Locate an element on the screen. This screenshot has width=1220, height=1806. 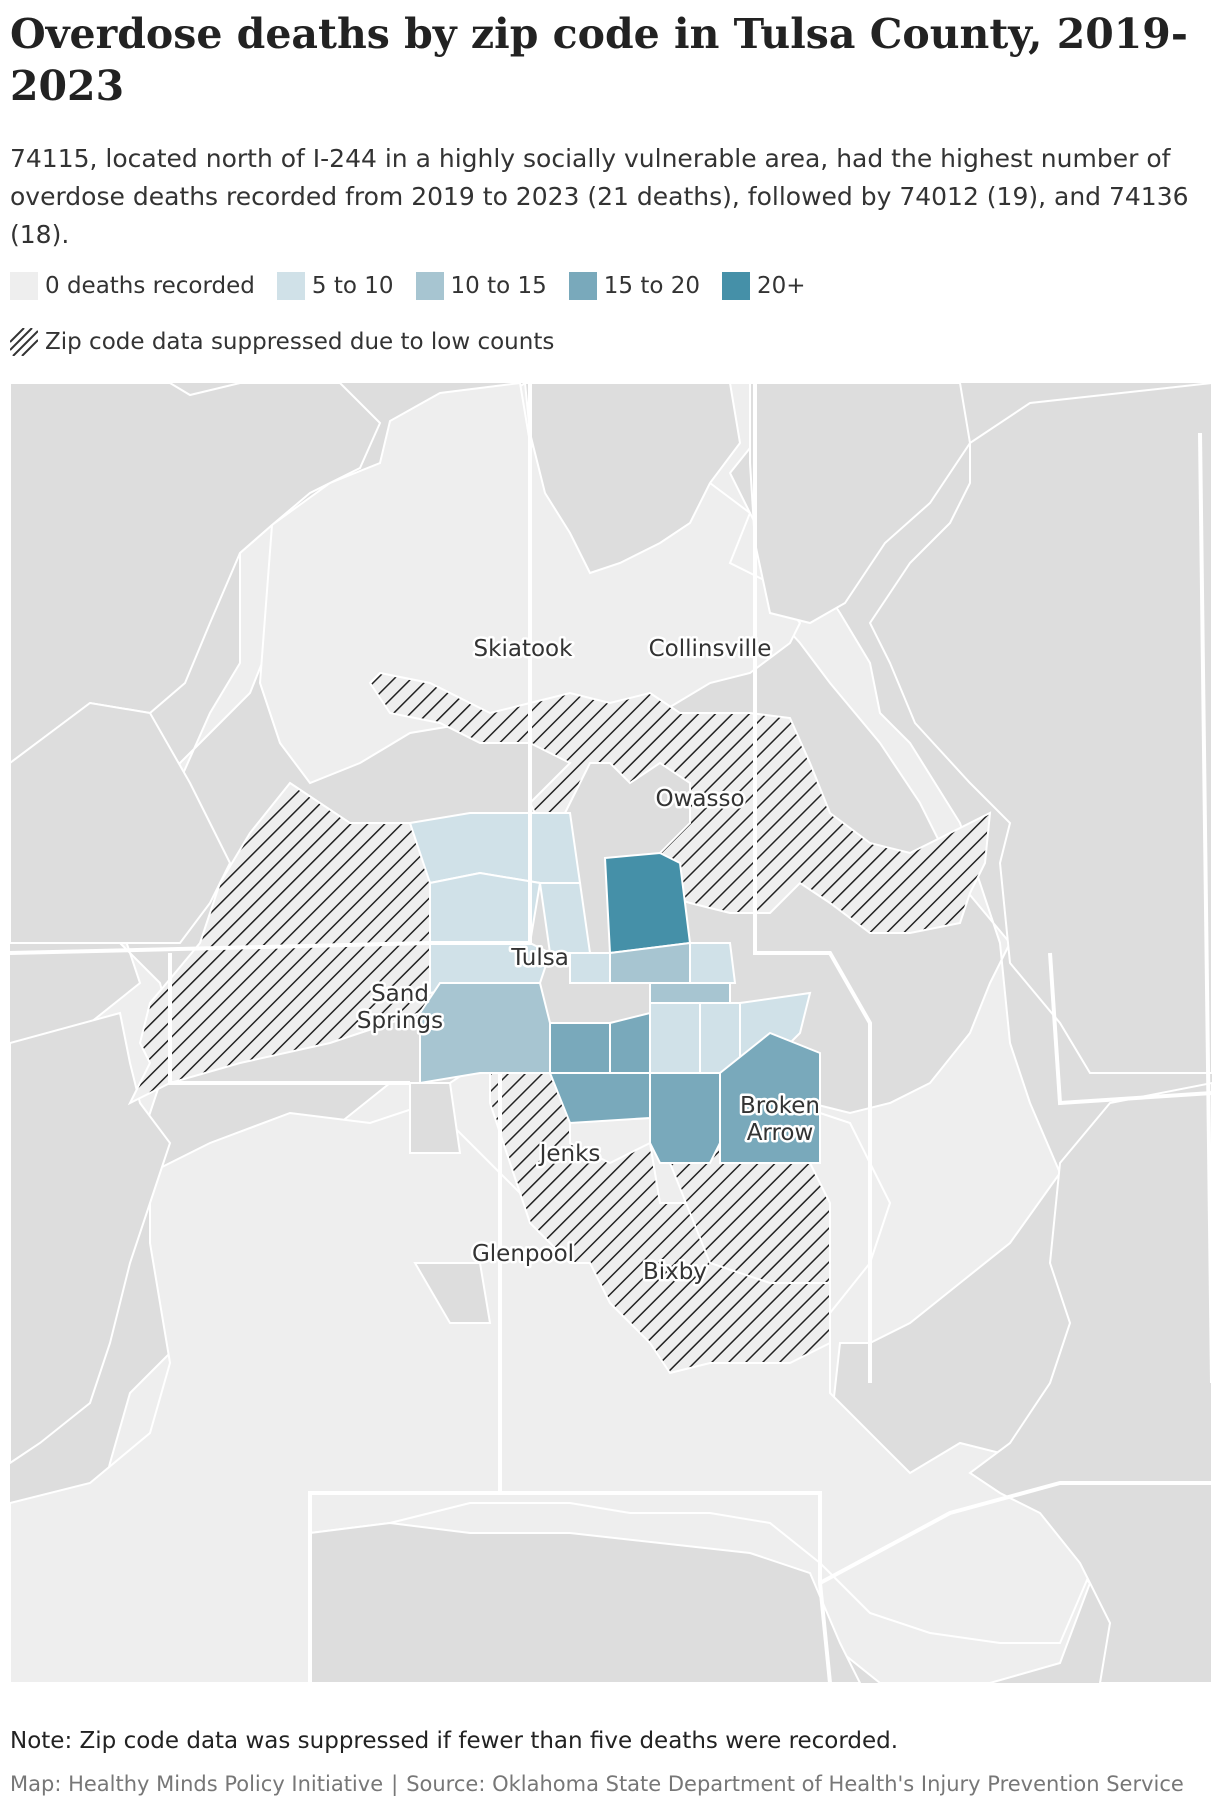
hatch-swatch-icon is located at coordinates (24, 342).